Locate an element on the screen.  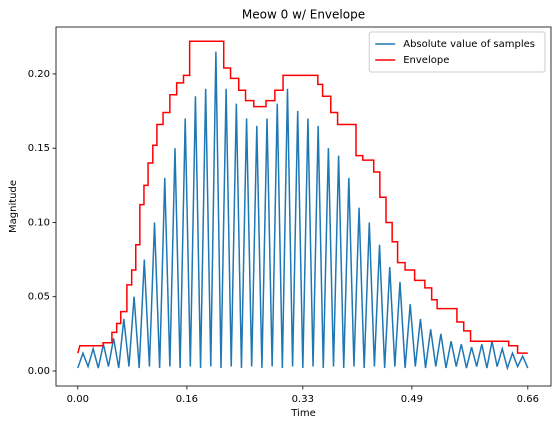
x-tick-label: 0.49 is located at coordinates (412, 399).